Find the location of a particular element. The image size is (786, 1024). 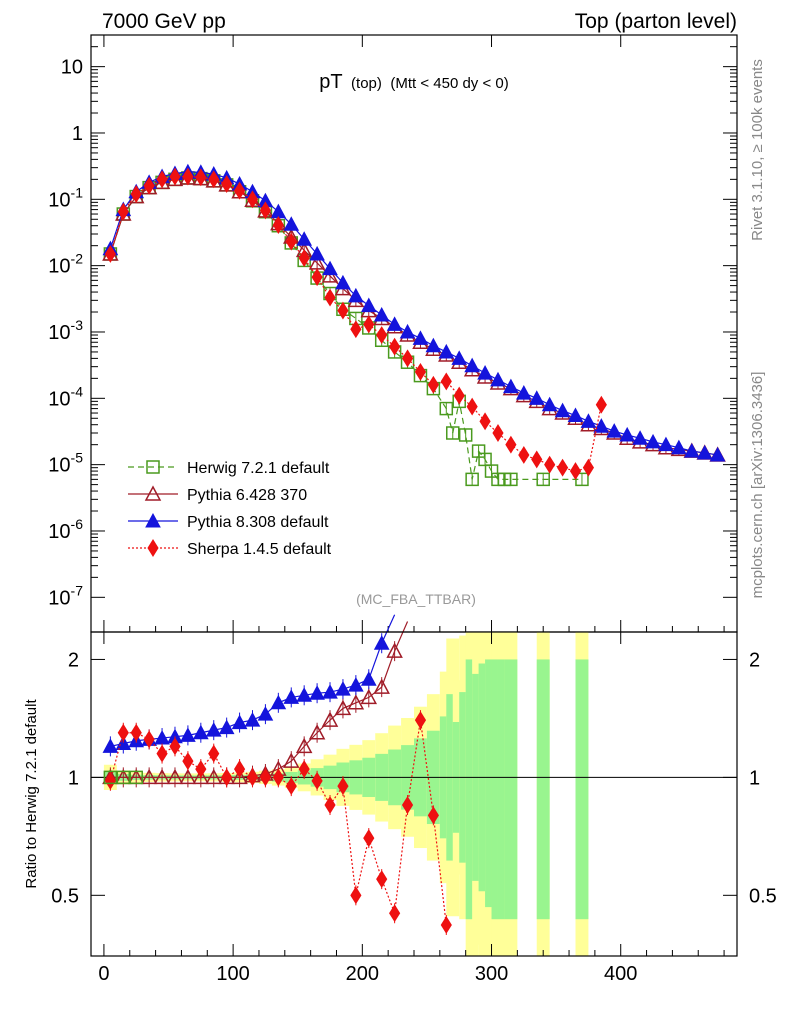

y-tick-label-main: 10⁻¹ is located at coordinates (65, 197).